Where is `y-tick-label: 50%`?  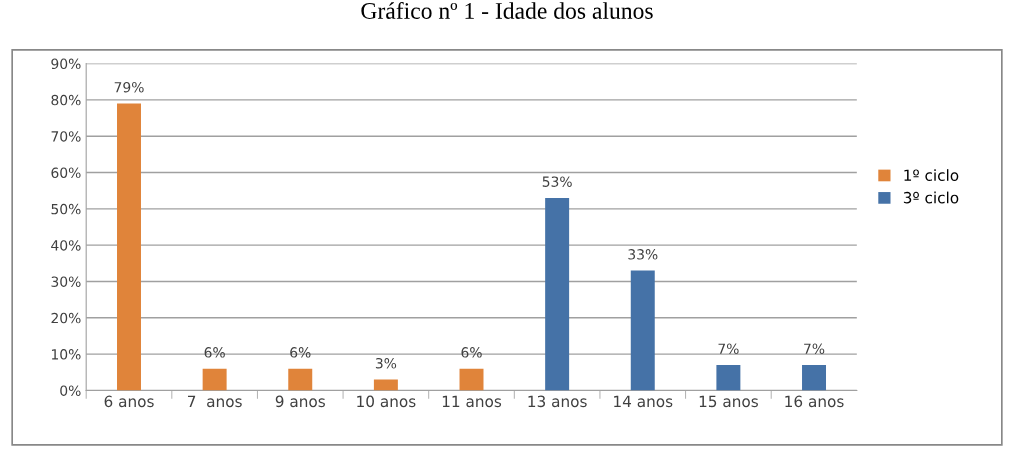 y-tick-label: 50% is located at coordinates (66, 209).